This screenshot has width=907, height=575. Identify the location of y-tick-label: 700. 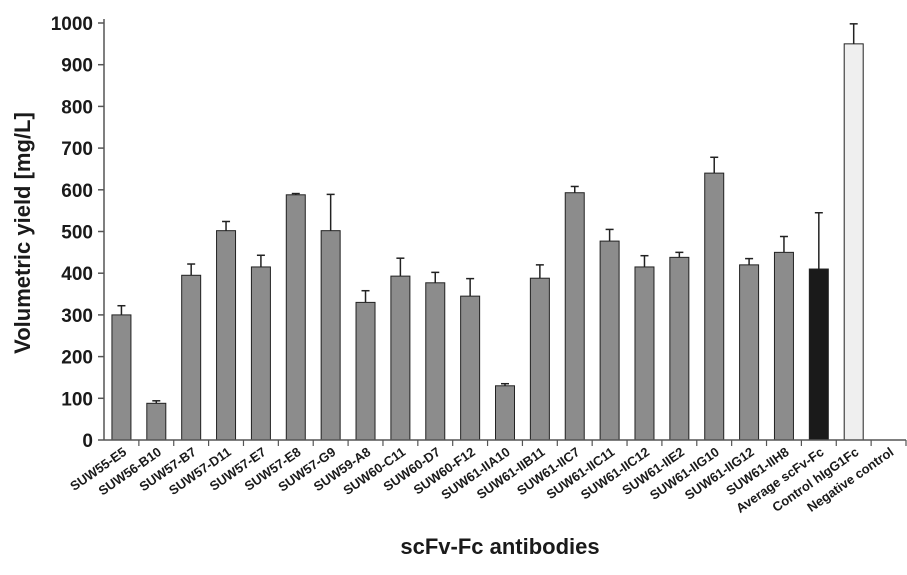
(77, 149).